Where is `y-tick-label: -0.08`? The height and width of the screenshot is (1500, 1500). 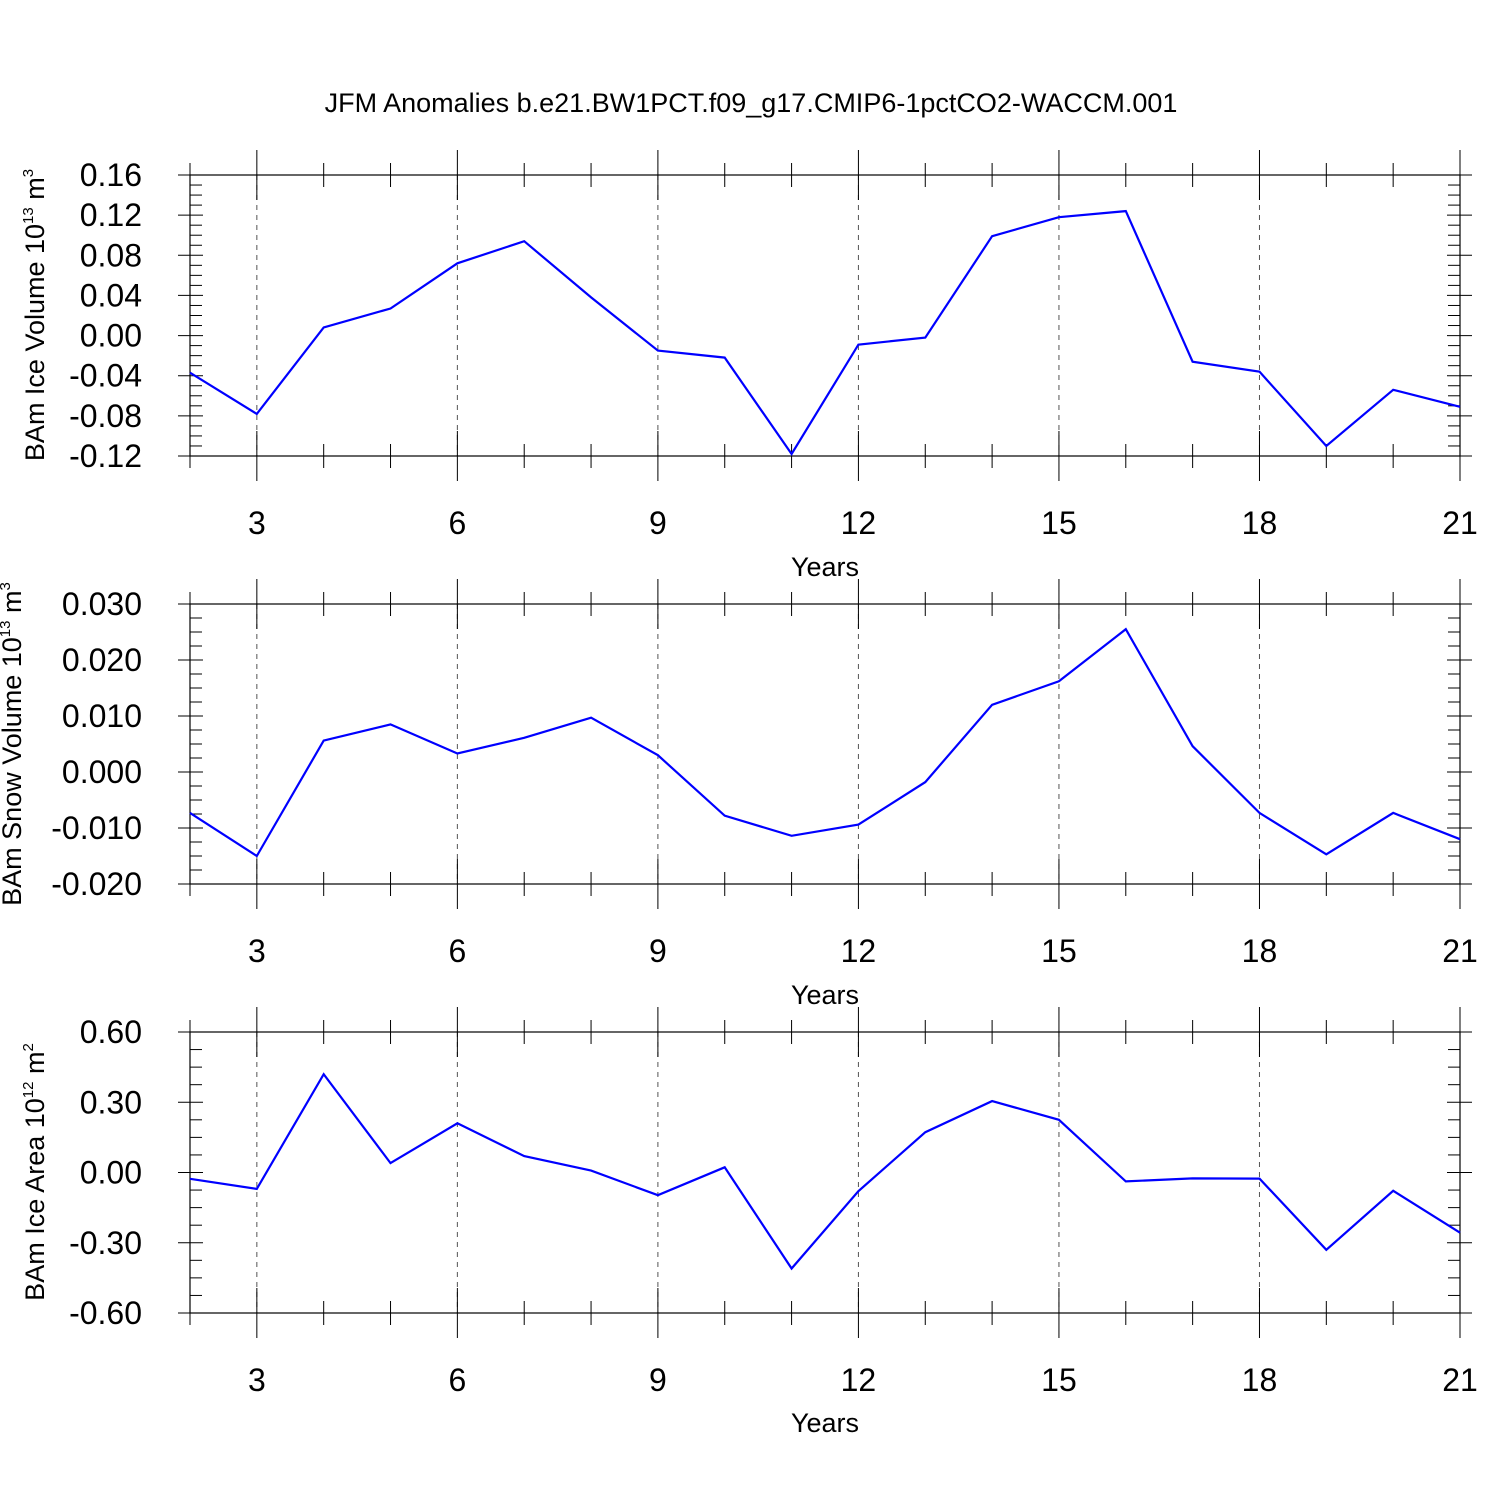 y-tick-label: -0.08 is located at coordinates (105, 416).